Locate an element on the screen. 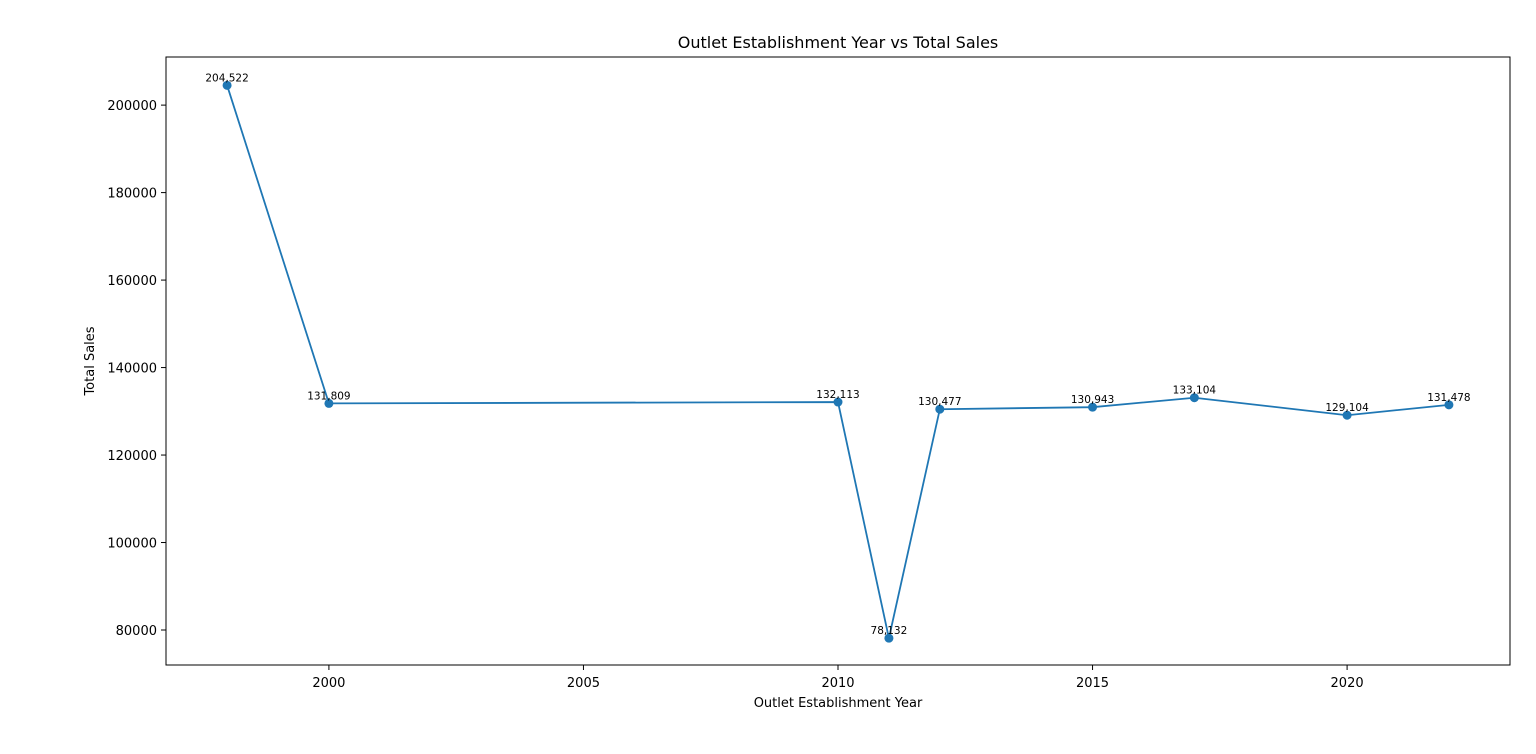 The image size is (1536, 754). y-tick-label: 180000 is located at coordinates (132, 194).